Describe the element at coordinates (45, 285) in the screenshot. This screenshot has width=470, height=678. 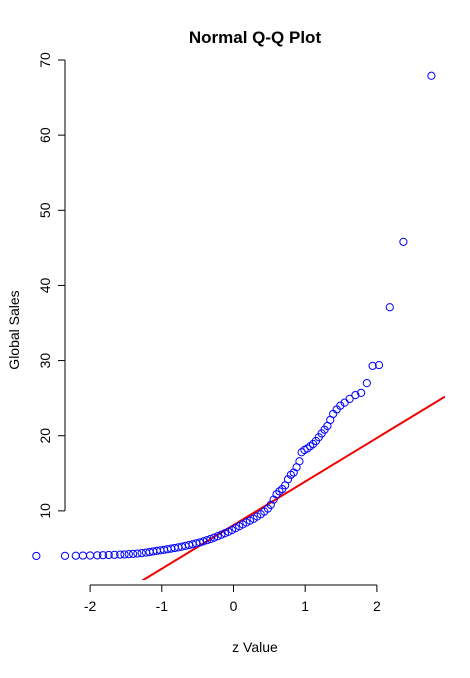
I see `y-tick-label: 40` at that location.